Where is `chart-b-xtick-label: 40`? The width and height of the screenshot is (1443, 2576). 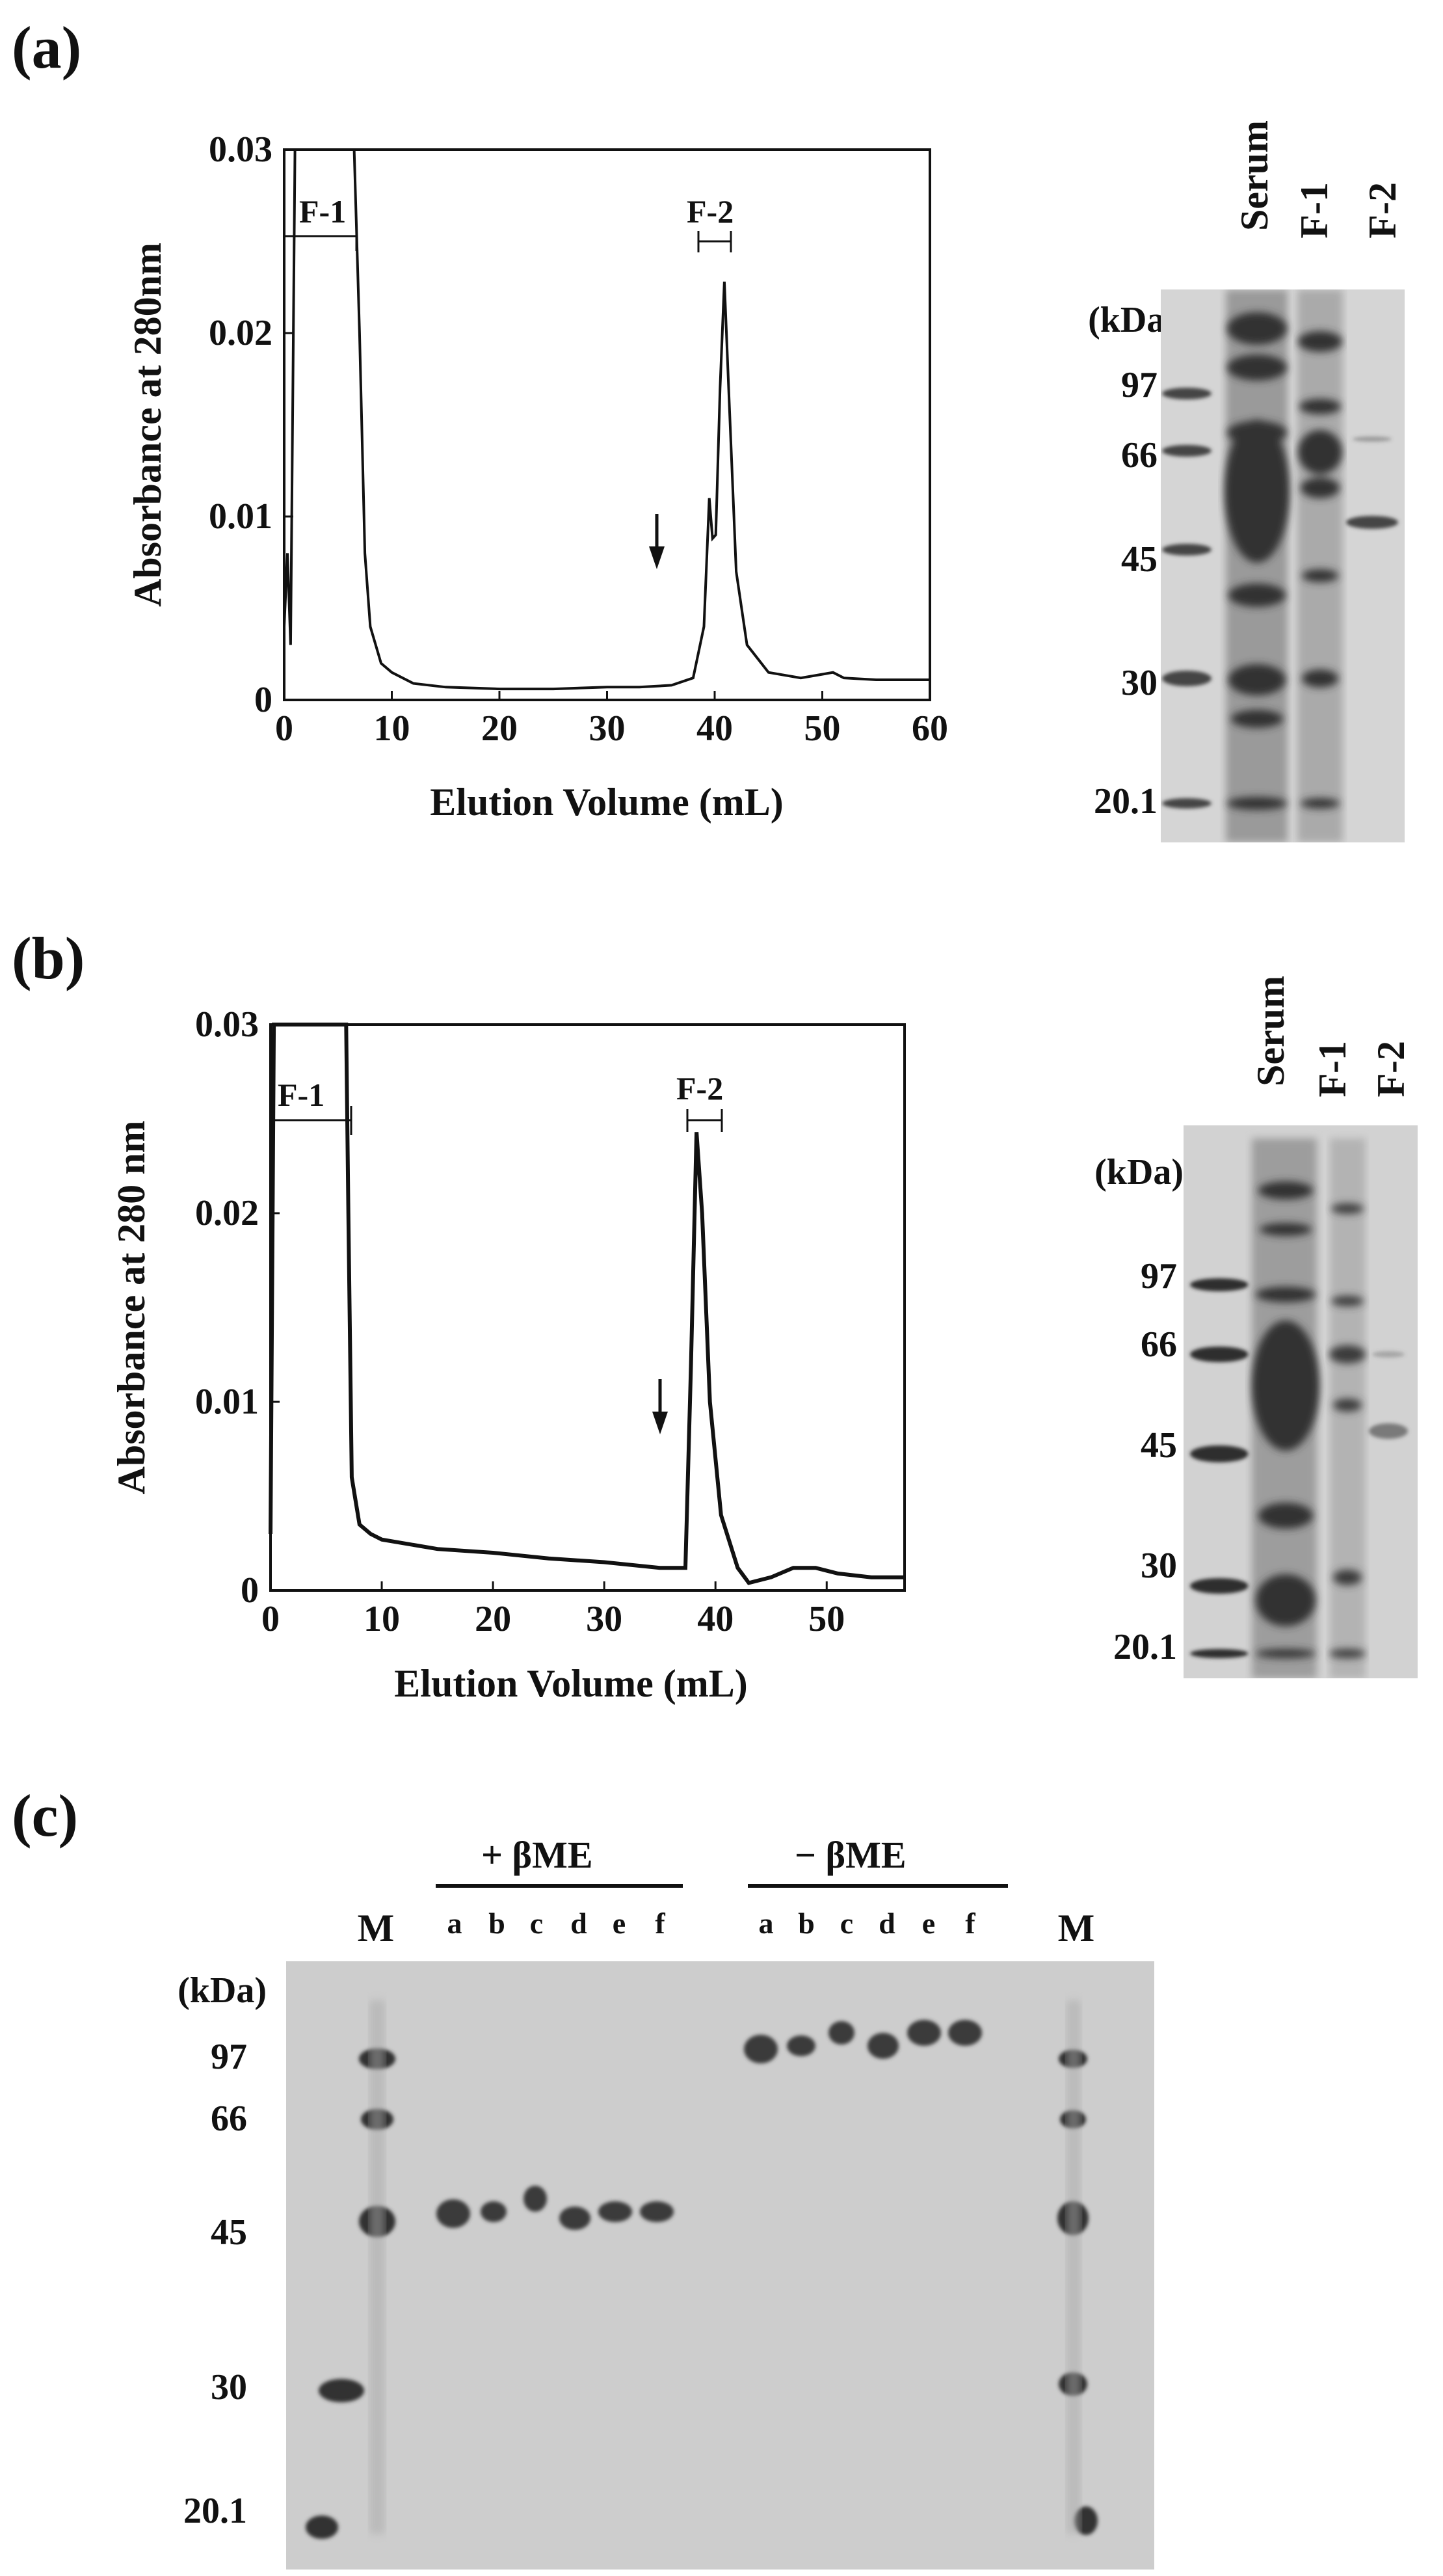 chart-b-xtick-label: 40 is located at coordinates (715, 1619).